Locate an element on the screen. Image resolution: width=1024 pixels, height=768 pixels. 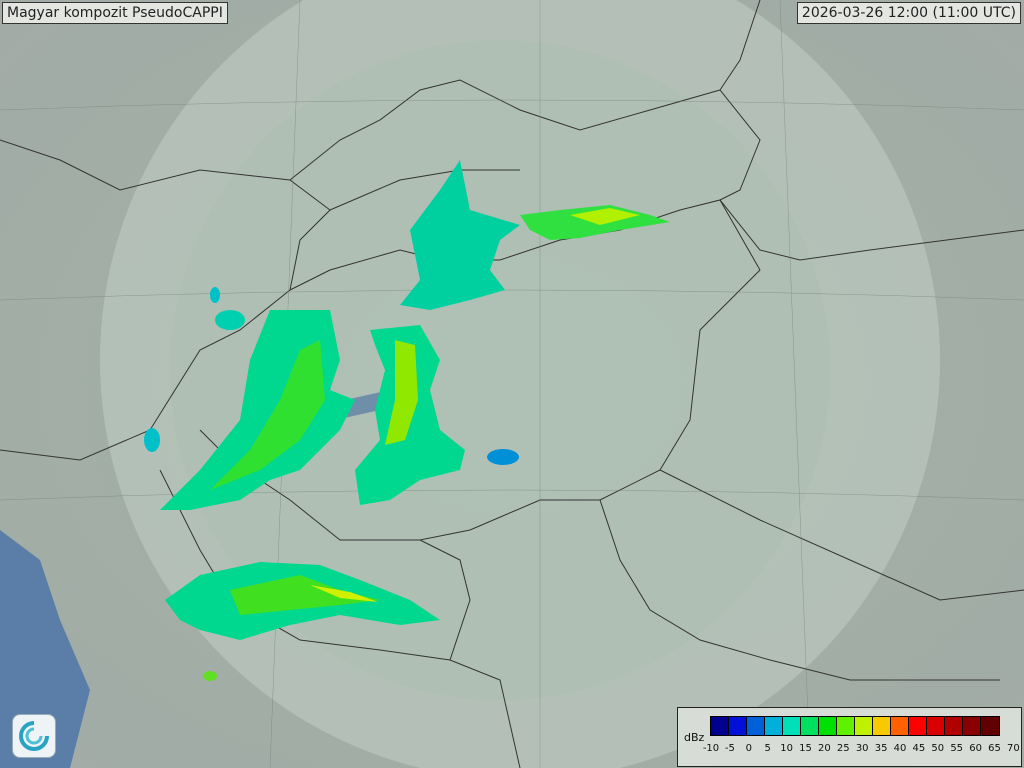
timestamp-label: 2026-03-26 12:00 (11:00 UTC) is located at coordinates (908, 13).